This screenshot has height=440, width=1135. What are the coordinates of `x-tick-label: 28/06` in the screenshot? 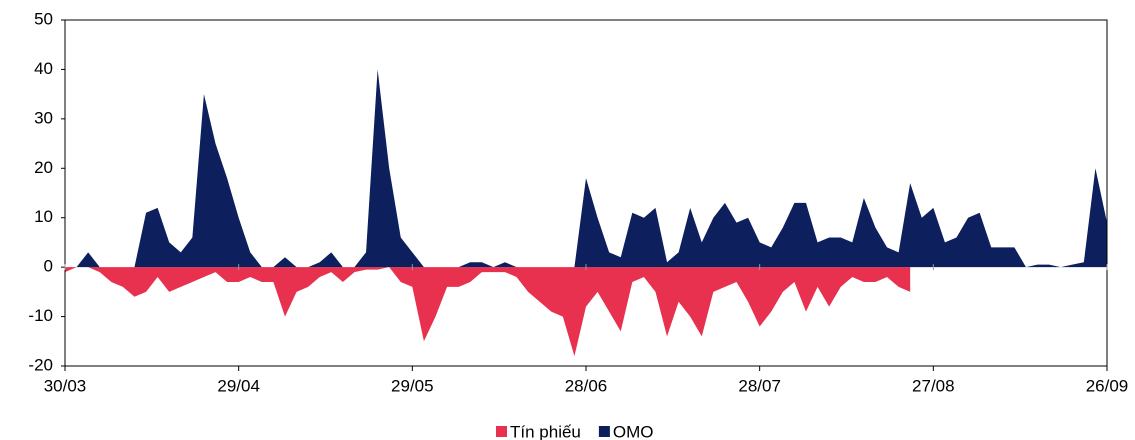 It's located at (586, 385).